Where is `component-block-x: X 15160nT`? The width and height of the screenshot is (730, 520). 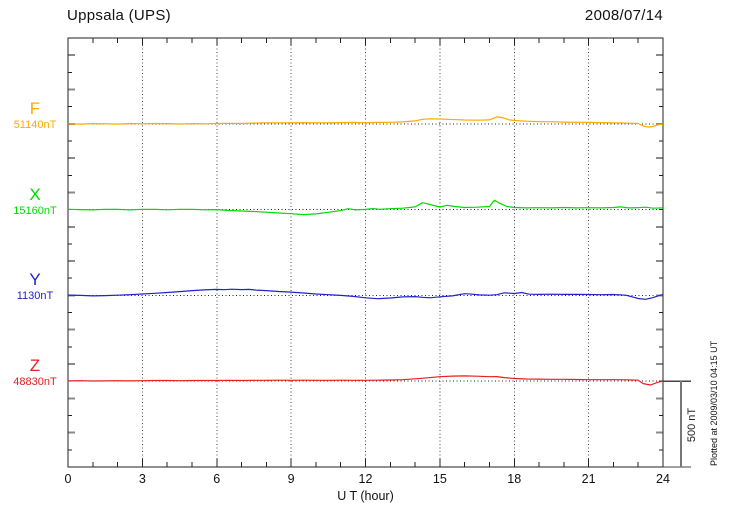 component-block-x: X 15160nT is located at coordinates (35, 201).